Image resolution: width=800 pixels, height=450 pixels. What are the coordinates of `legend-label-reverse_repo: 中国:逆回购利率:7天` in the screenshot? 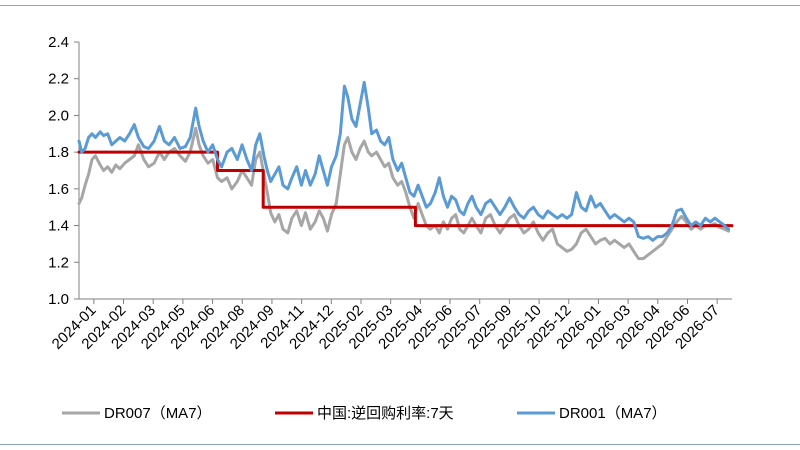 It's located at (385, 413).